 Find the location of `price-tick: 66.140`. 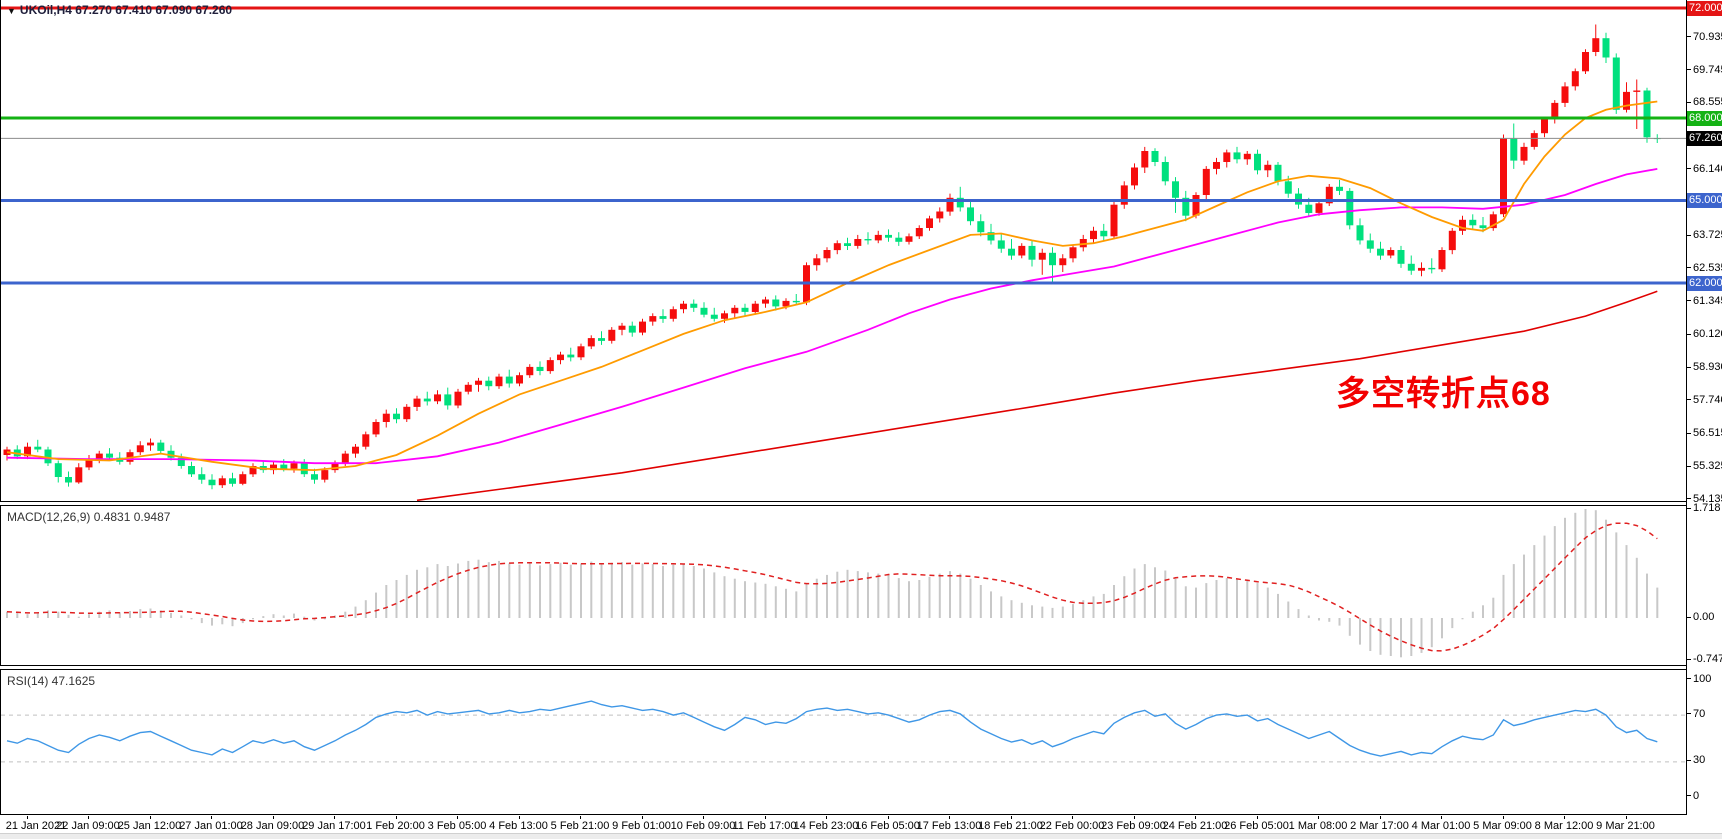

price-tick: 66.140 is located at coordinates (1704, 169).